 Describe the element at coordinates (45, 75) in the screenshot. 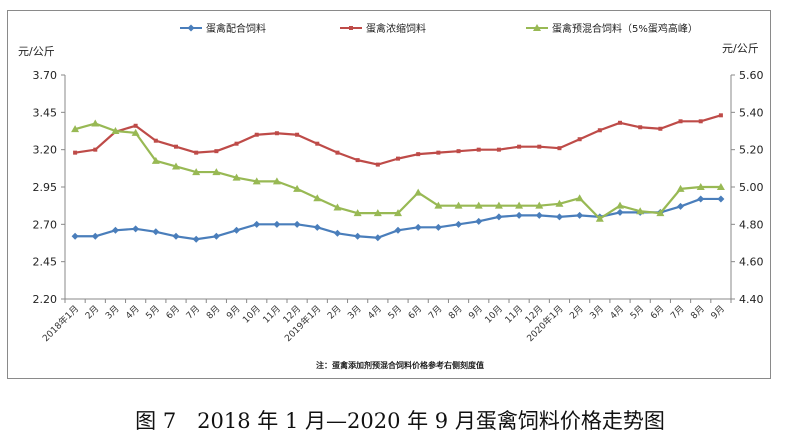

I see `left-tick-label: 3.70` at that location.